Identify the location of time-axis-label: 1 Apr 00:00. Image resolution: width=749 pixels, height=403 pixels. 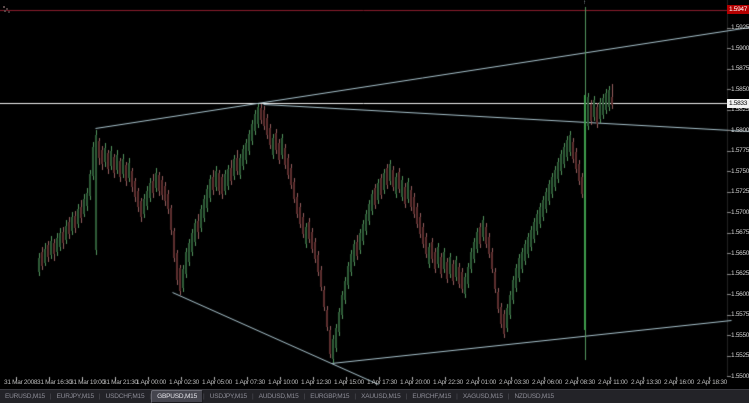
(151, 382).